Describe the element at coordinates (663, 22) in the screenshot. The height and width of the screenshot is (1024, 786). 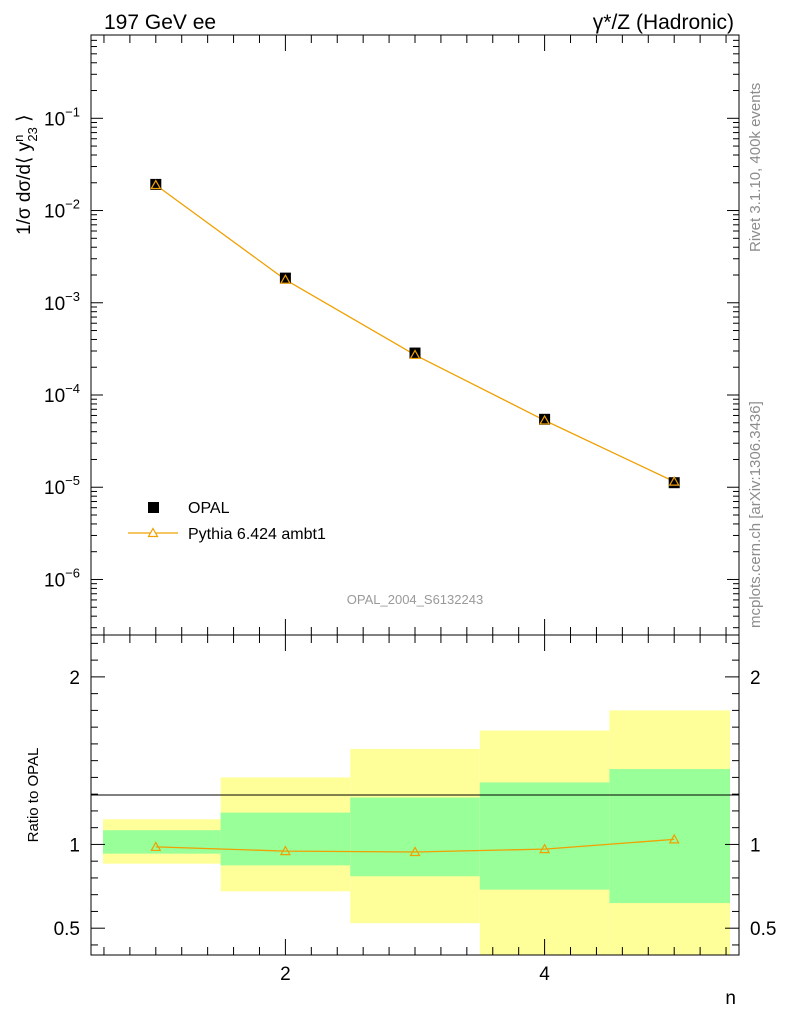
I see `header-right: γ*/Z (Hadronic)` at that location.